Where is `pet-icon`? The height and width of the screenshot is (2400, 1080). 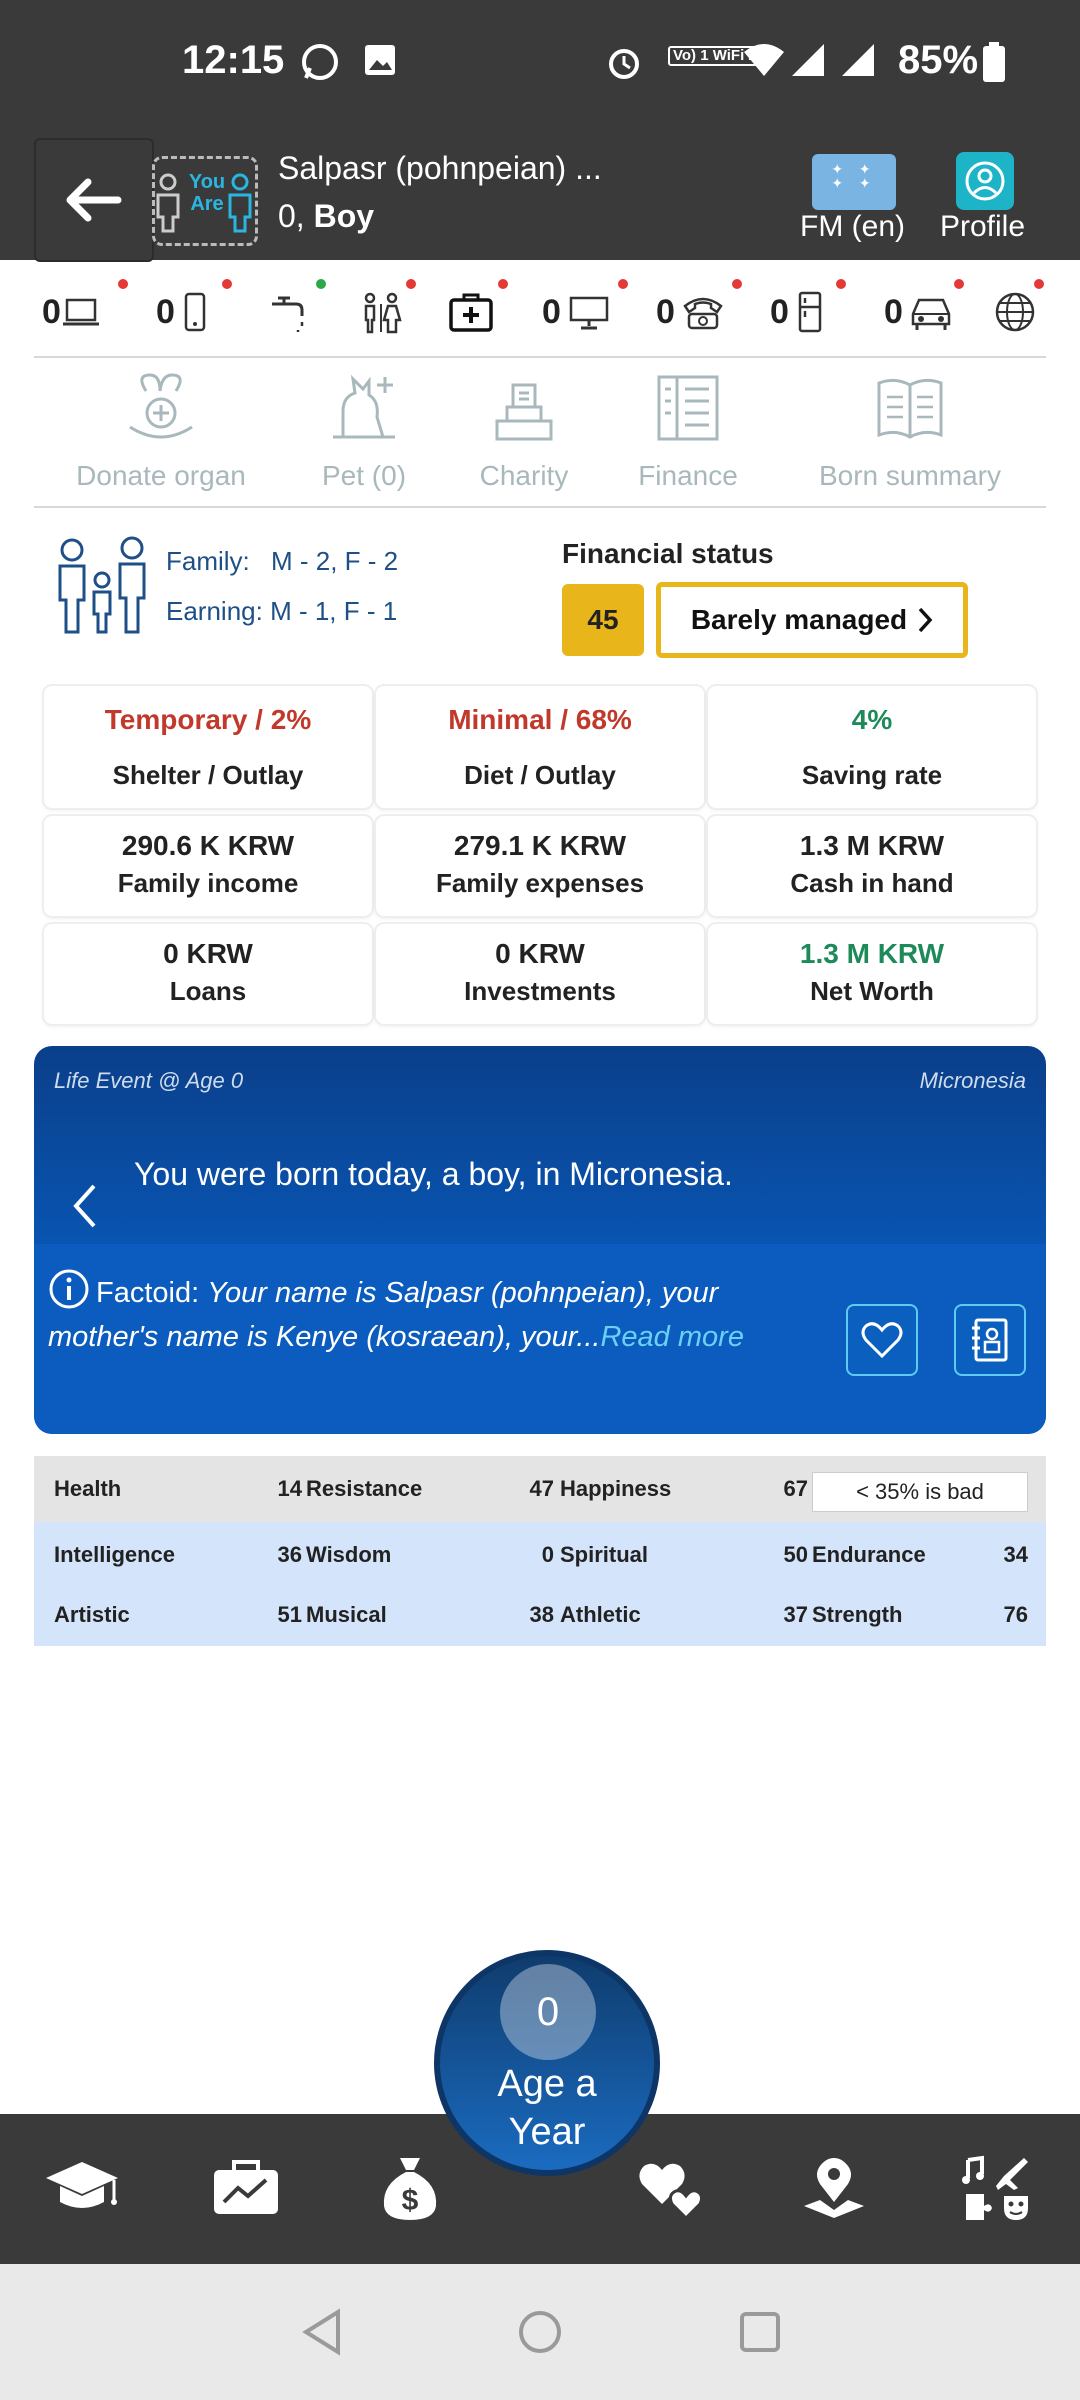 pet-icon is located at coordinates (364, 406).